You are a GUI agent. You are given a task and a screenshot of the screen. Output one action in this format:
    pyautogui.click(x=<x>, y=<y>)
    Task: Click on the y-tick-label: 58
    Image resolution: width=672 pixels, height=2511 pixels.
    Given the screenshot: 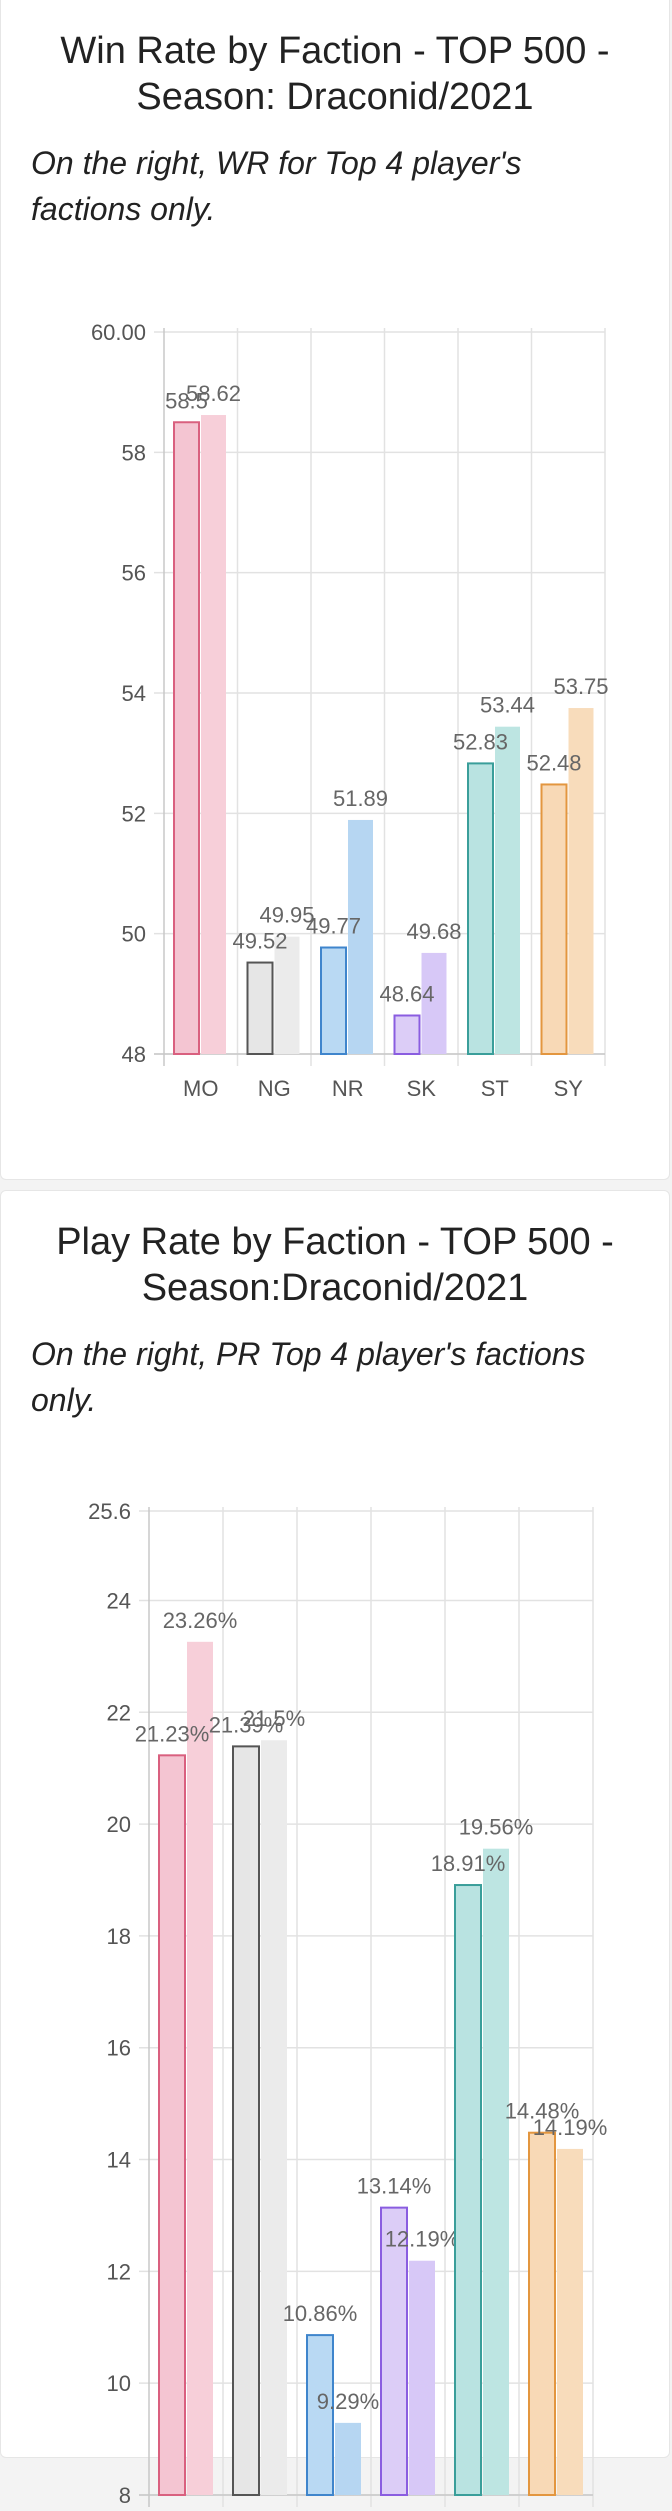 What is the action you would take?
    pyautogui.click(x=134, y=452)
    